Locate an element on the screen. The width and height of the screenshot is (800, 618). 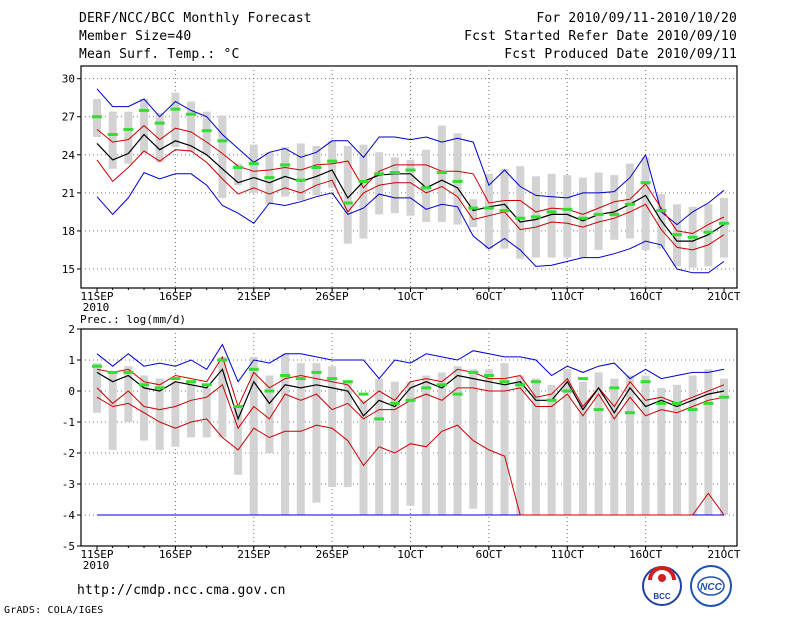
precipitation-ytick-label: -5 is located at coordinates (68, 546).